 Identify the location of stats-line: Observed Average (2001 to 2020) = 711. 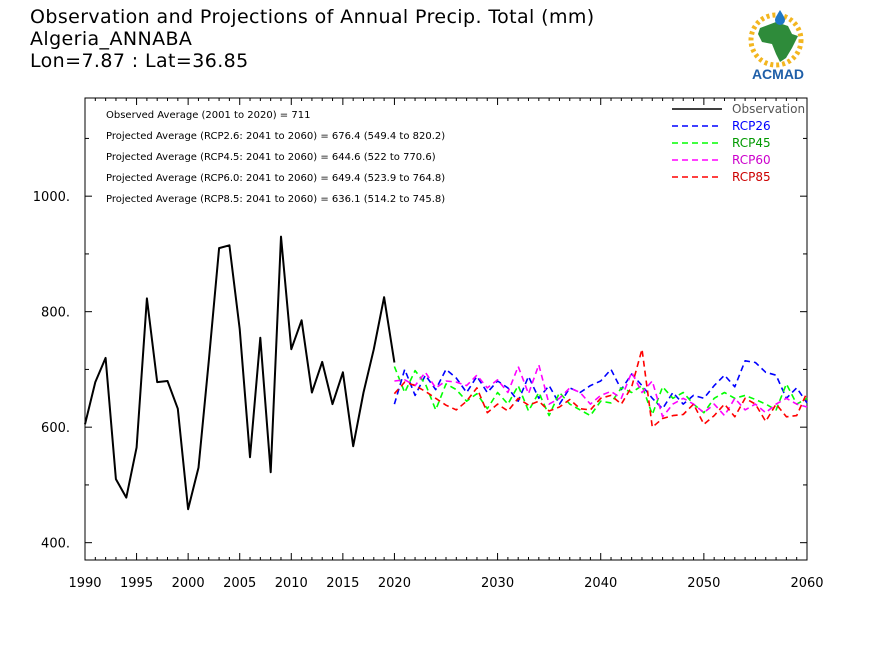
(208, 115).